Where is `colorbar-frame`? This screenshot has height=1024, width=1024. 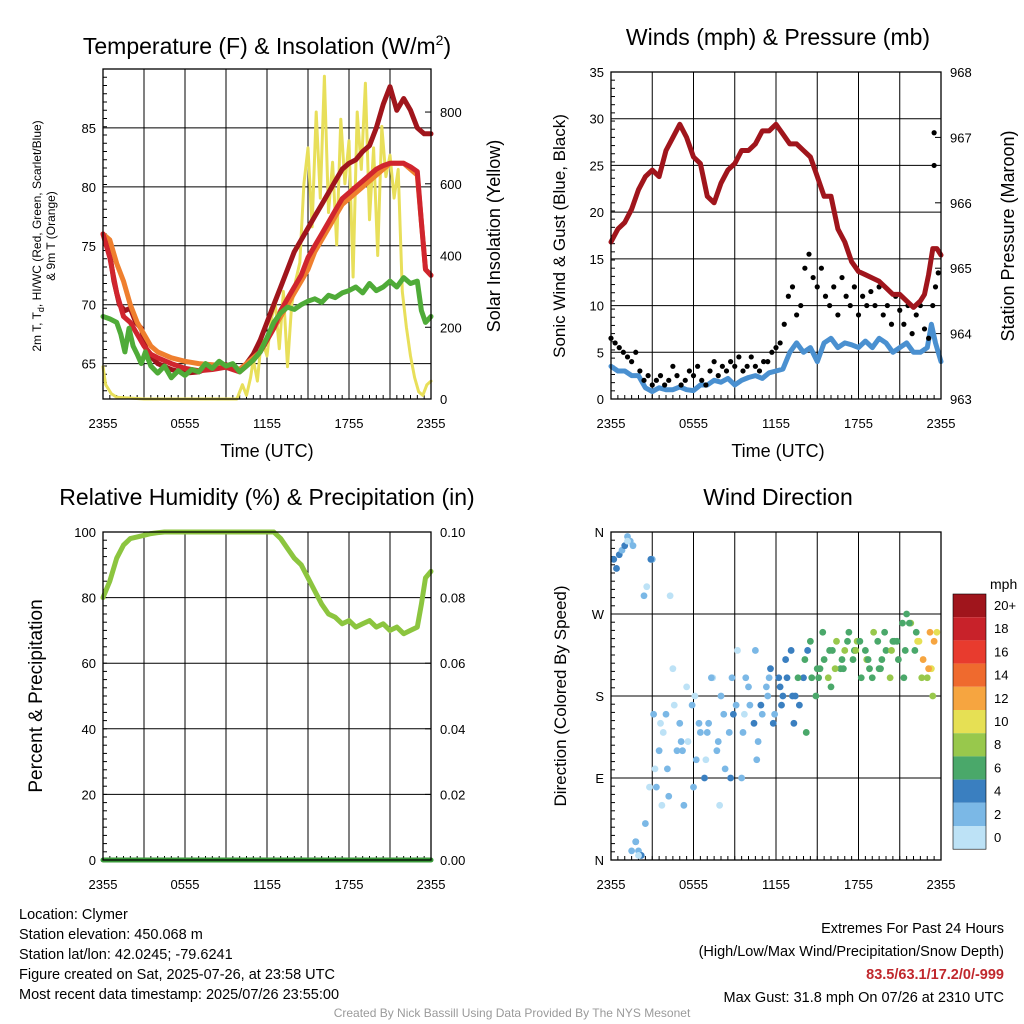
colorbar-frame is located at coordinates (969, 721).